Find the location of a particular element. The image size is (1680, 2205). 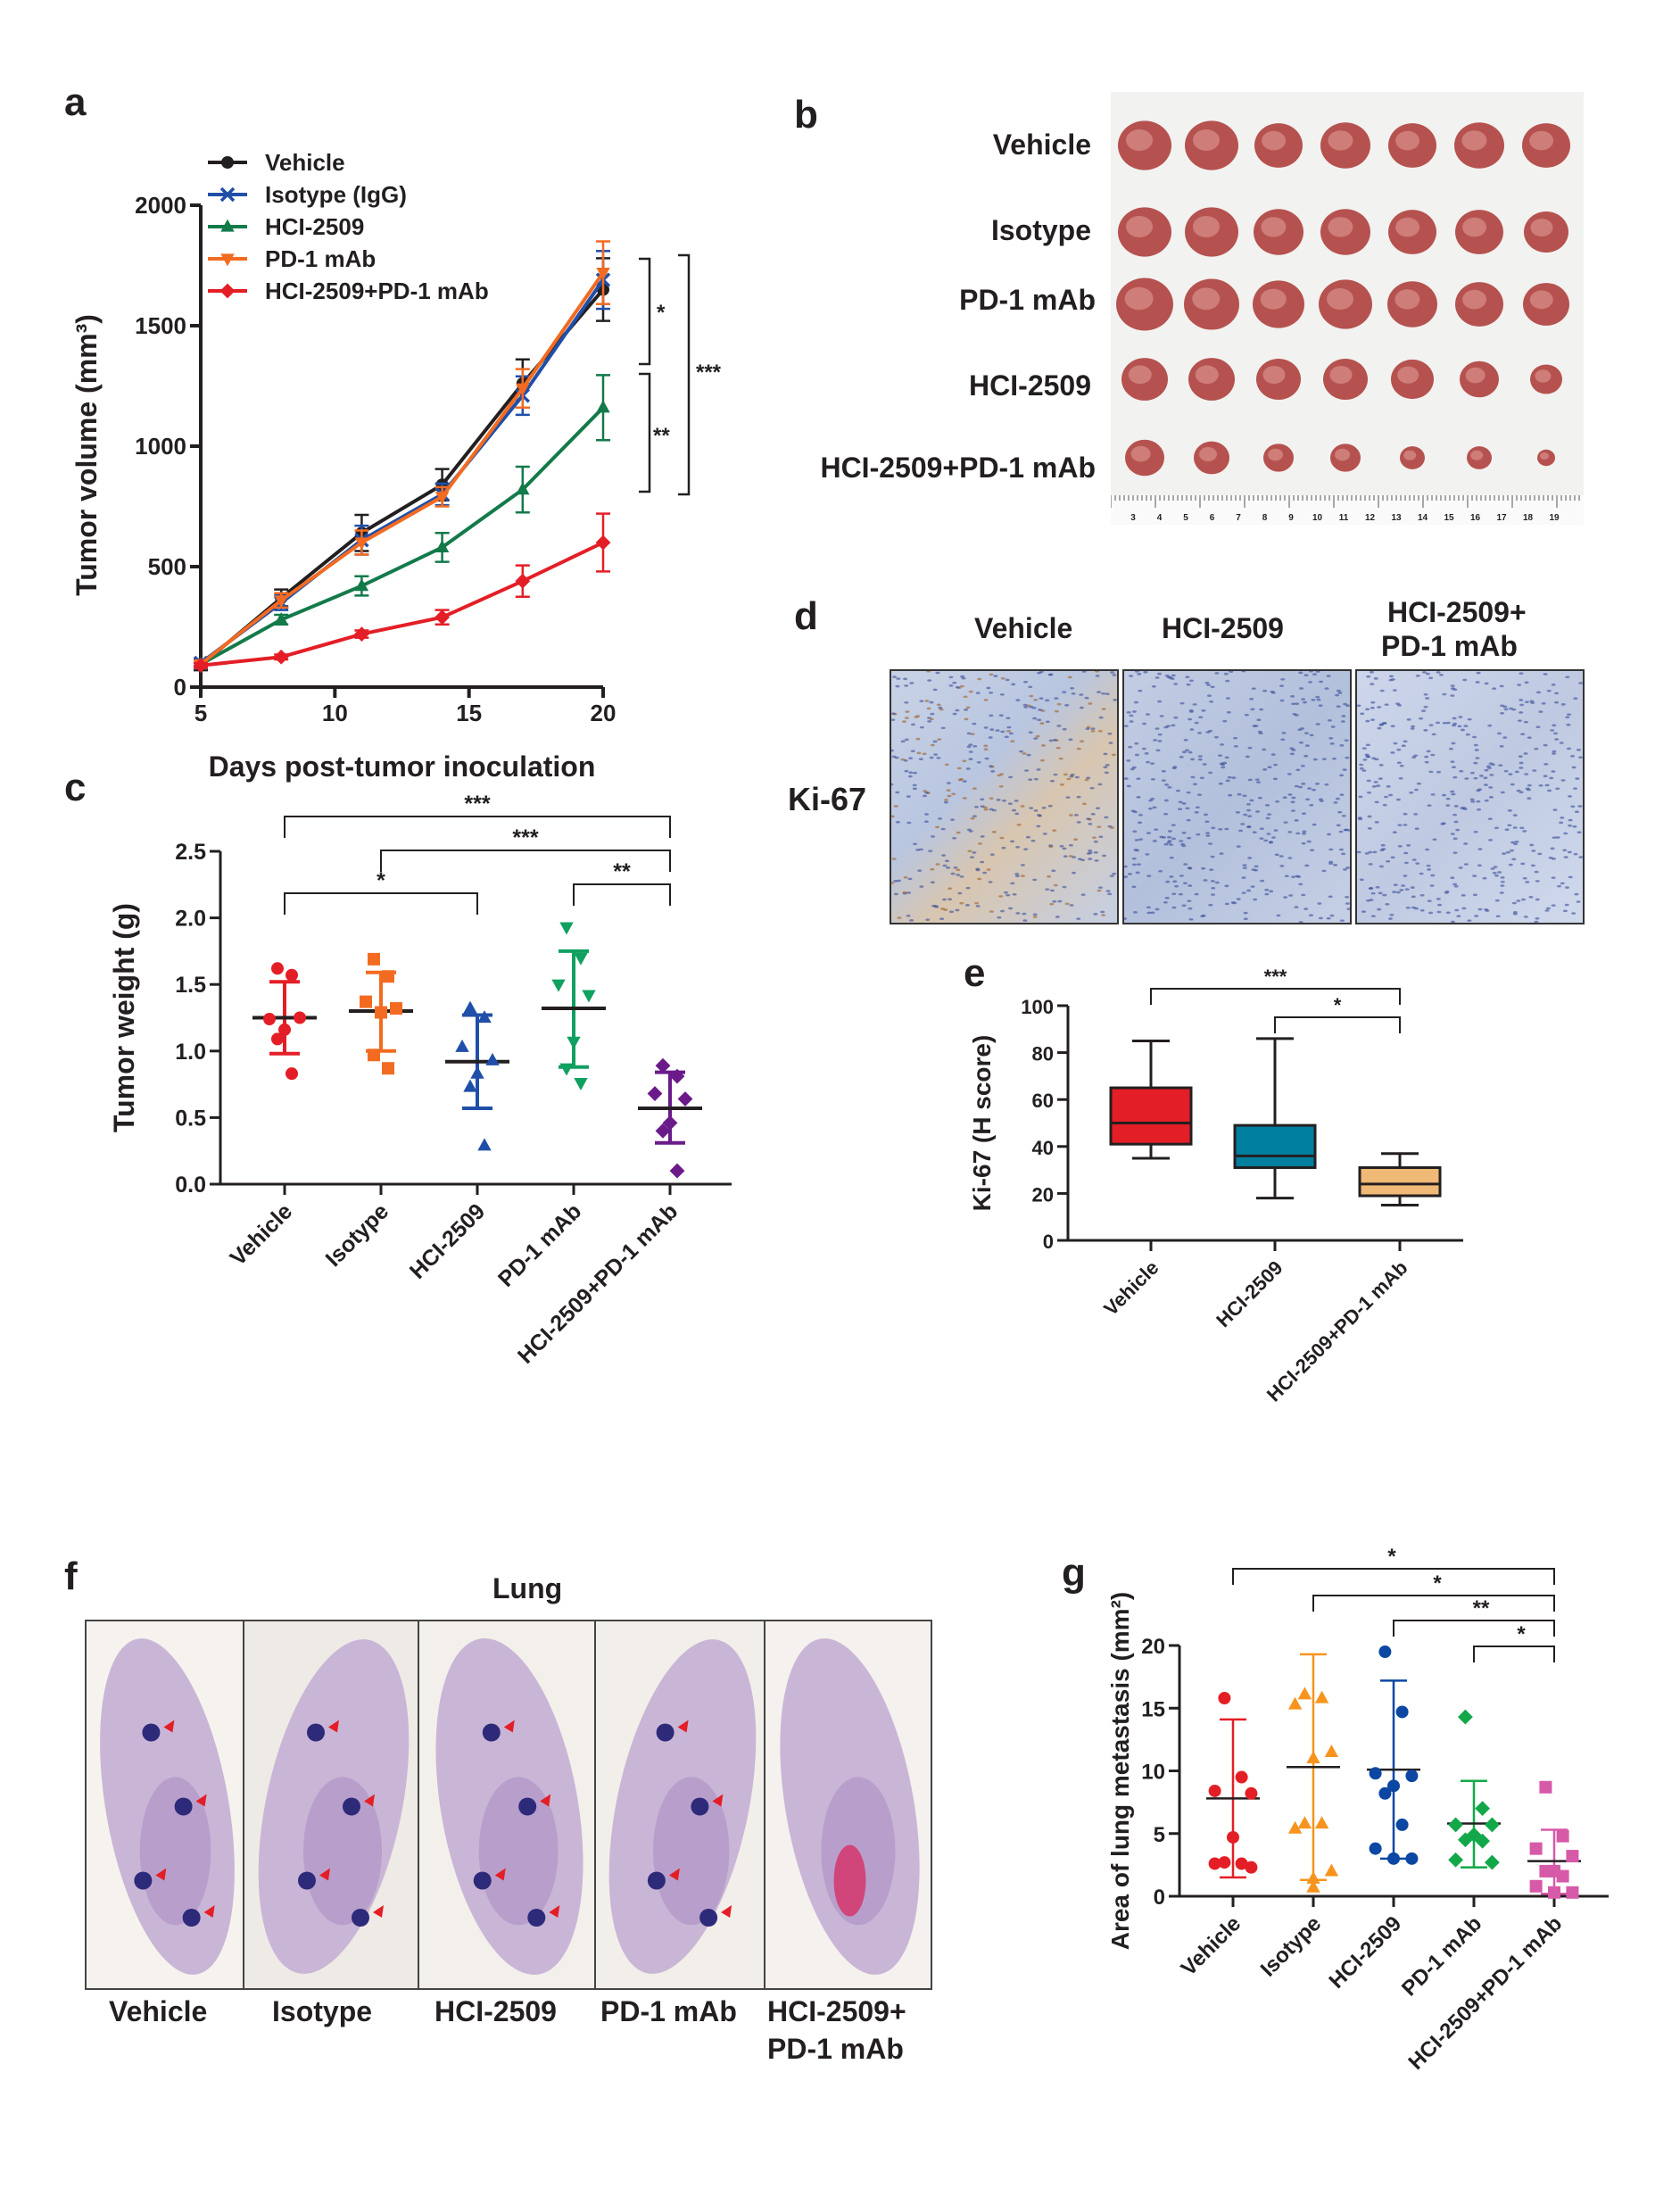

lung-lobe is located at coordinates (518, 1851).